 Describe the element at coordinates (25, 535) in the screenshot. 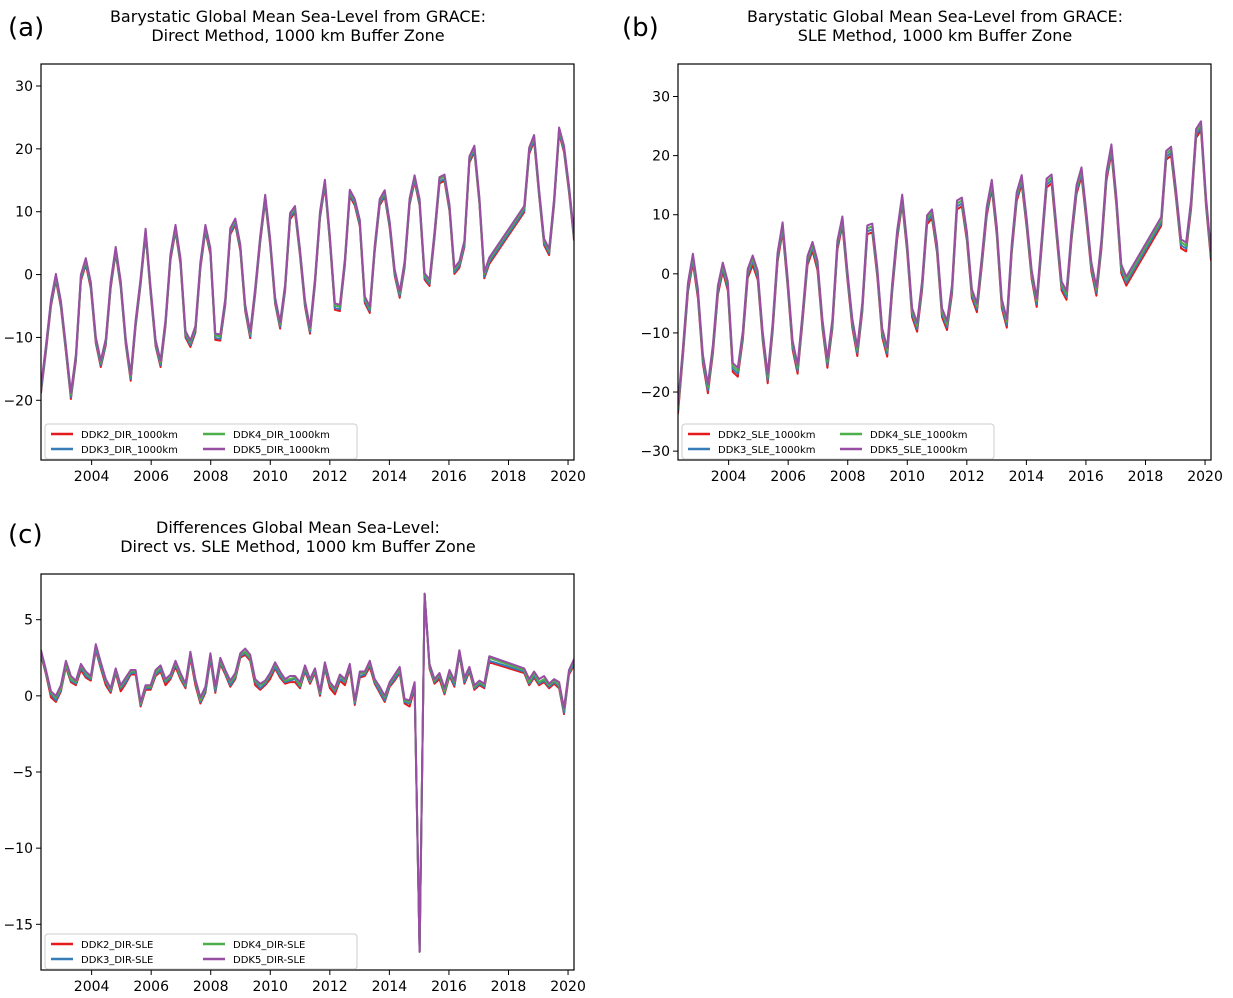

I see `panel-label: (c)` at that location.